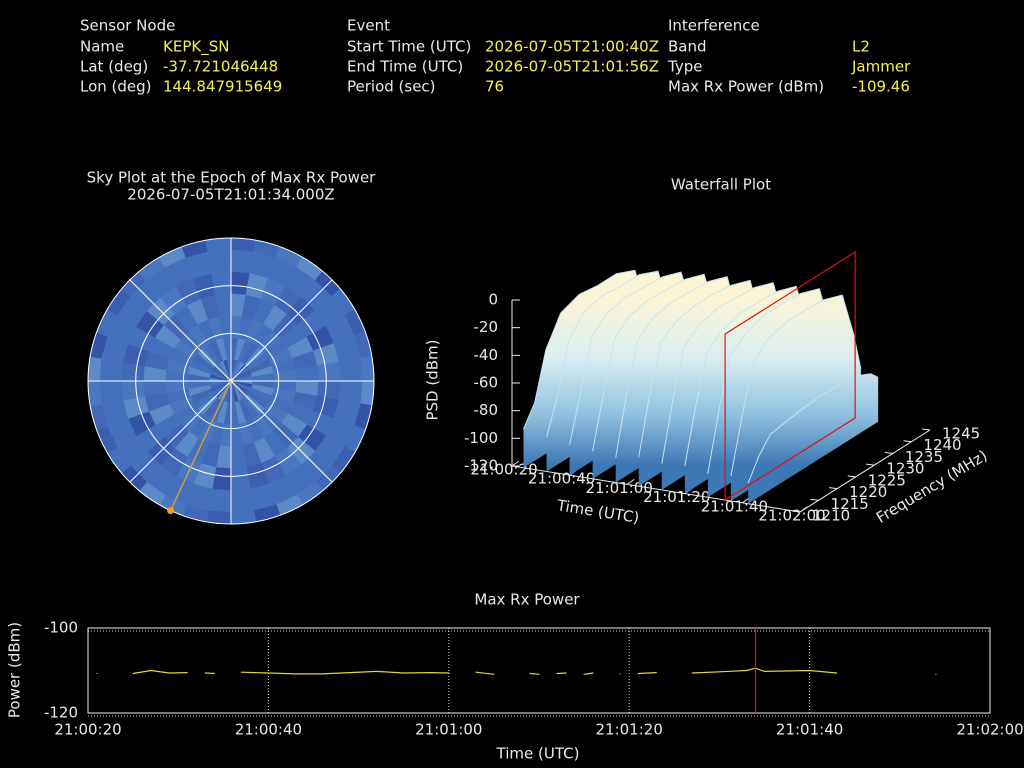 The image size is (1024, 768). I want to click on z-tick-label: -80, so click(486, 410).